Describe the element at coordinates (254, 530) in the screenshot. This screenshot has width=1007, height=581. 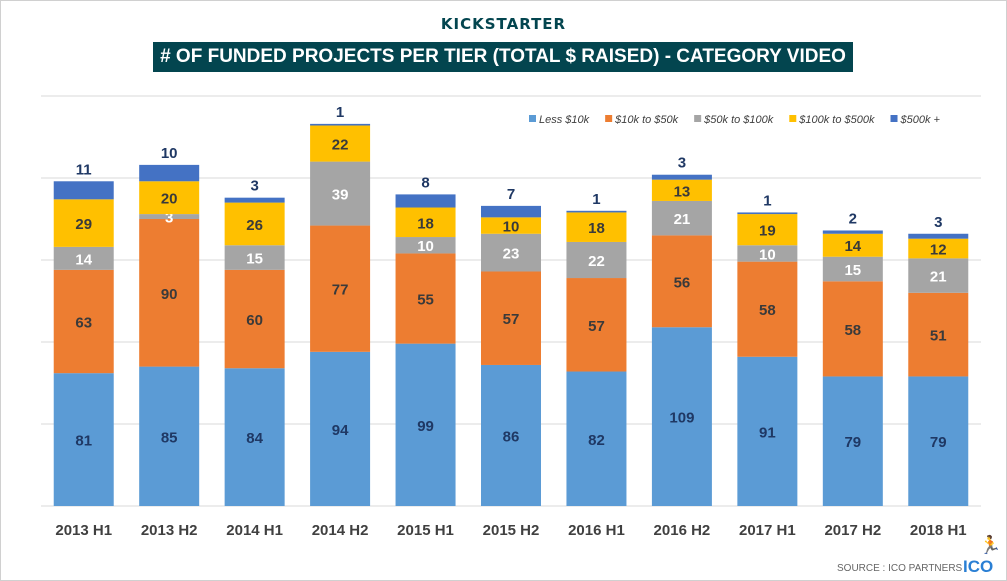
I see `x-tick-label: 2014 H1` at that location.